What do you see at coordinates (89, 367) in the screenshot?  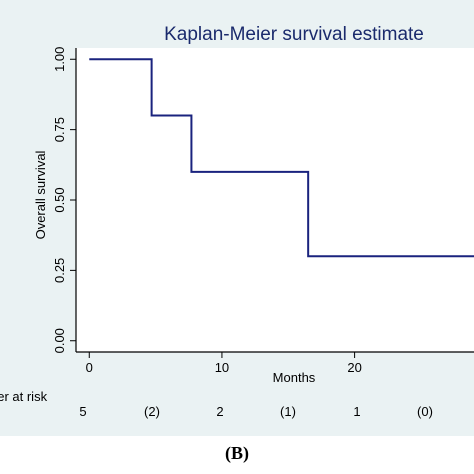 I see `x-tick-label: 0` at bounding box center [89, 367].